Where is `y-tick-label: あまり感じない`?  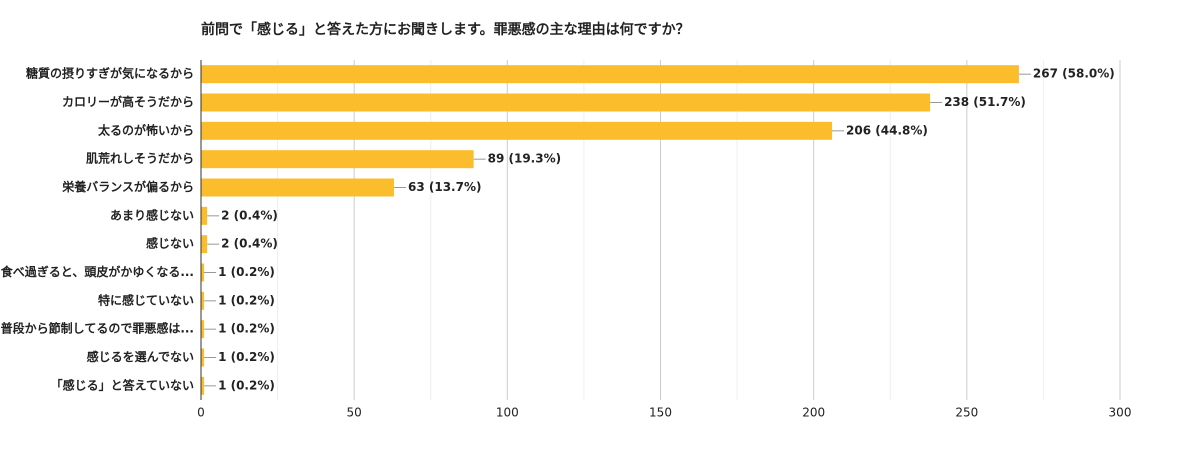 y-tick-label: あまり感じない is located at coordinates (152, 214).